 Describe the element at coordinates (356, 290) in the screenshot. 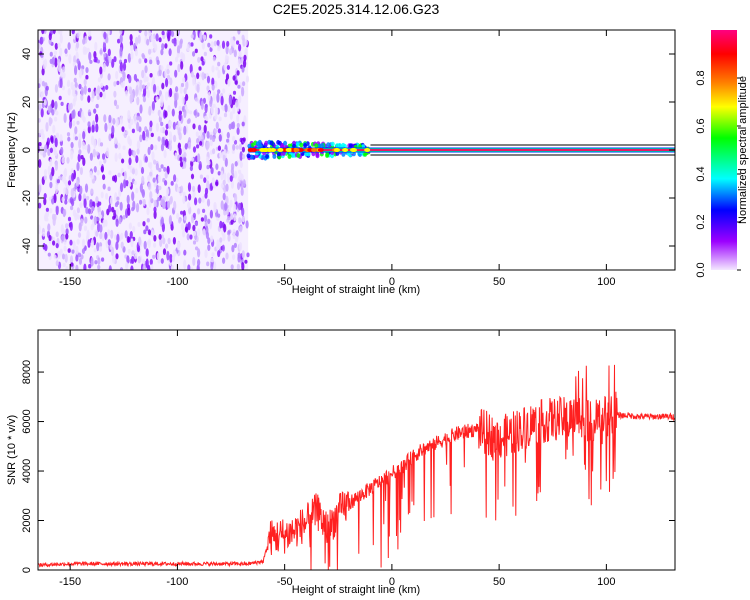

I see `spectrogram-xlabel: Height of straight line (km)` at that location.